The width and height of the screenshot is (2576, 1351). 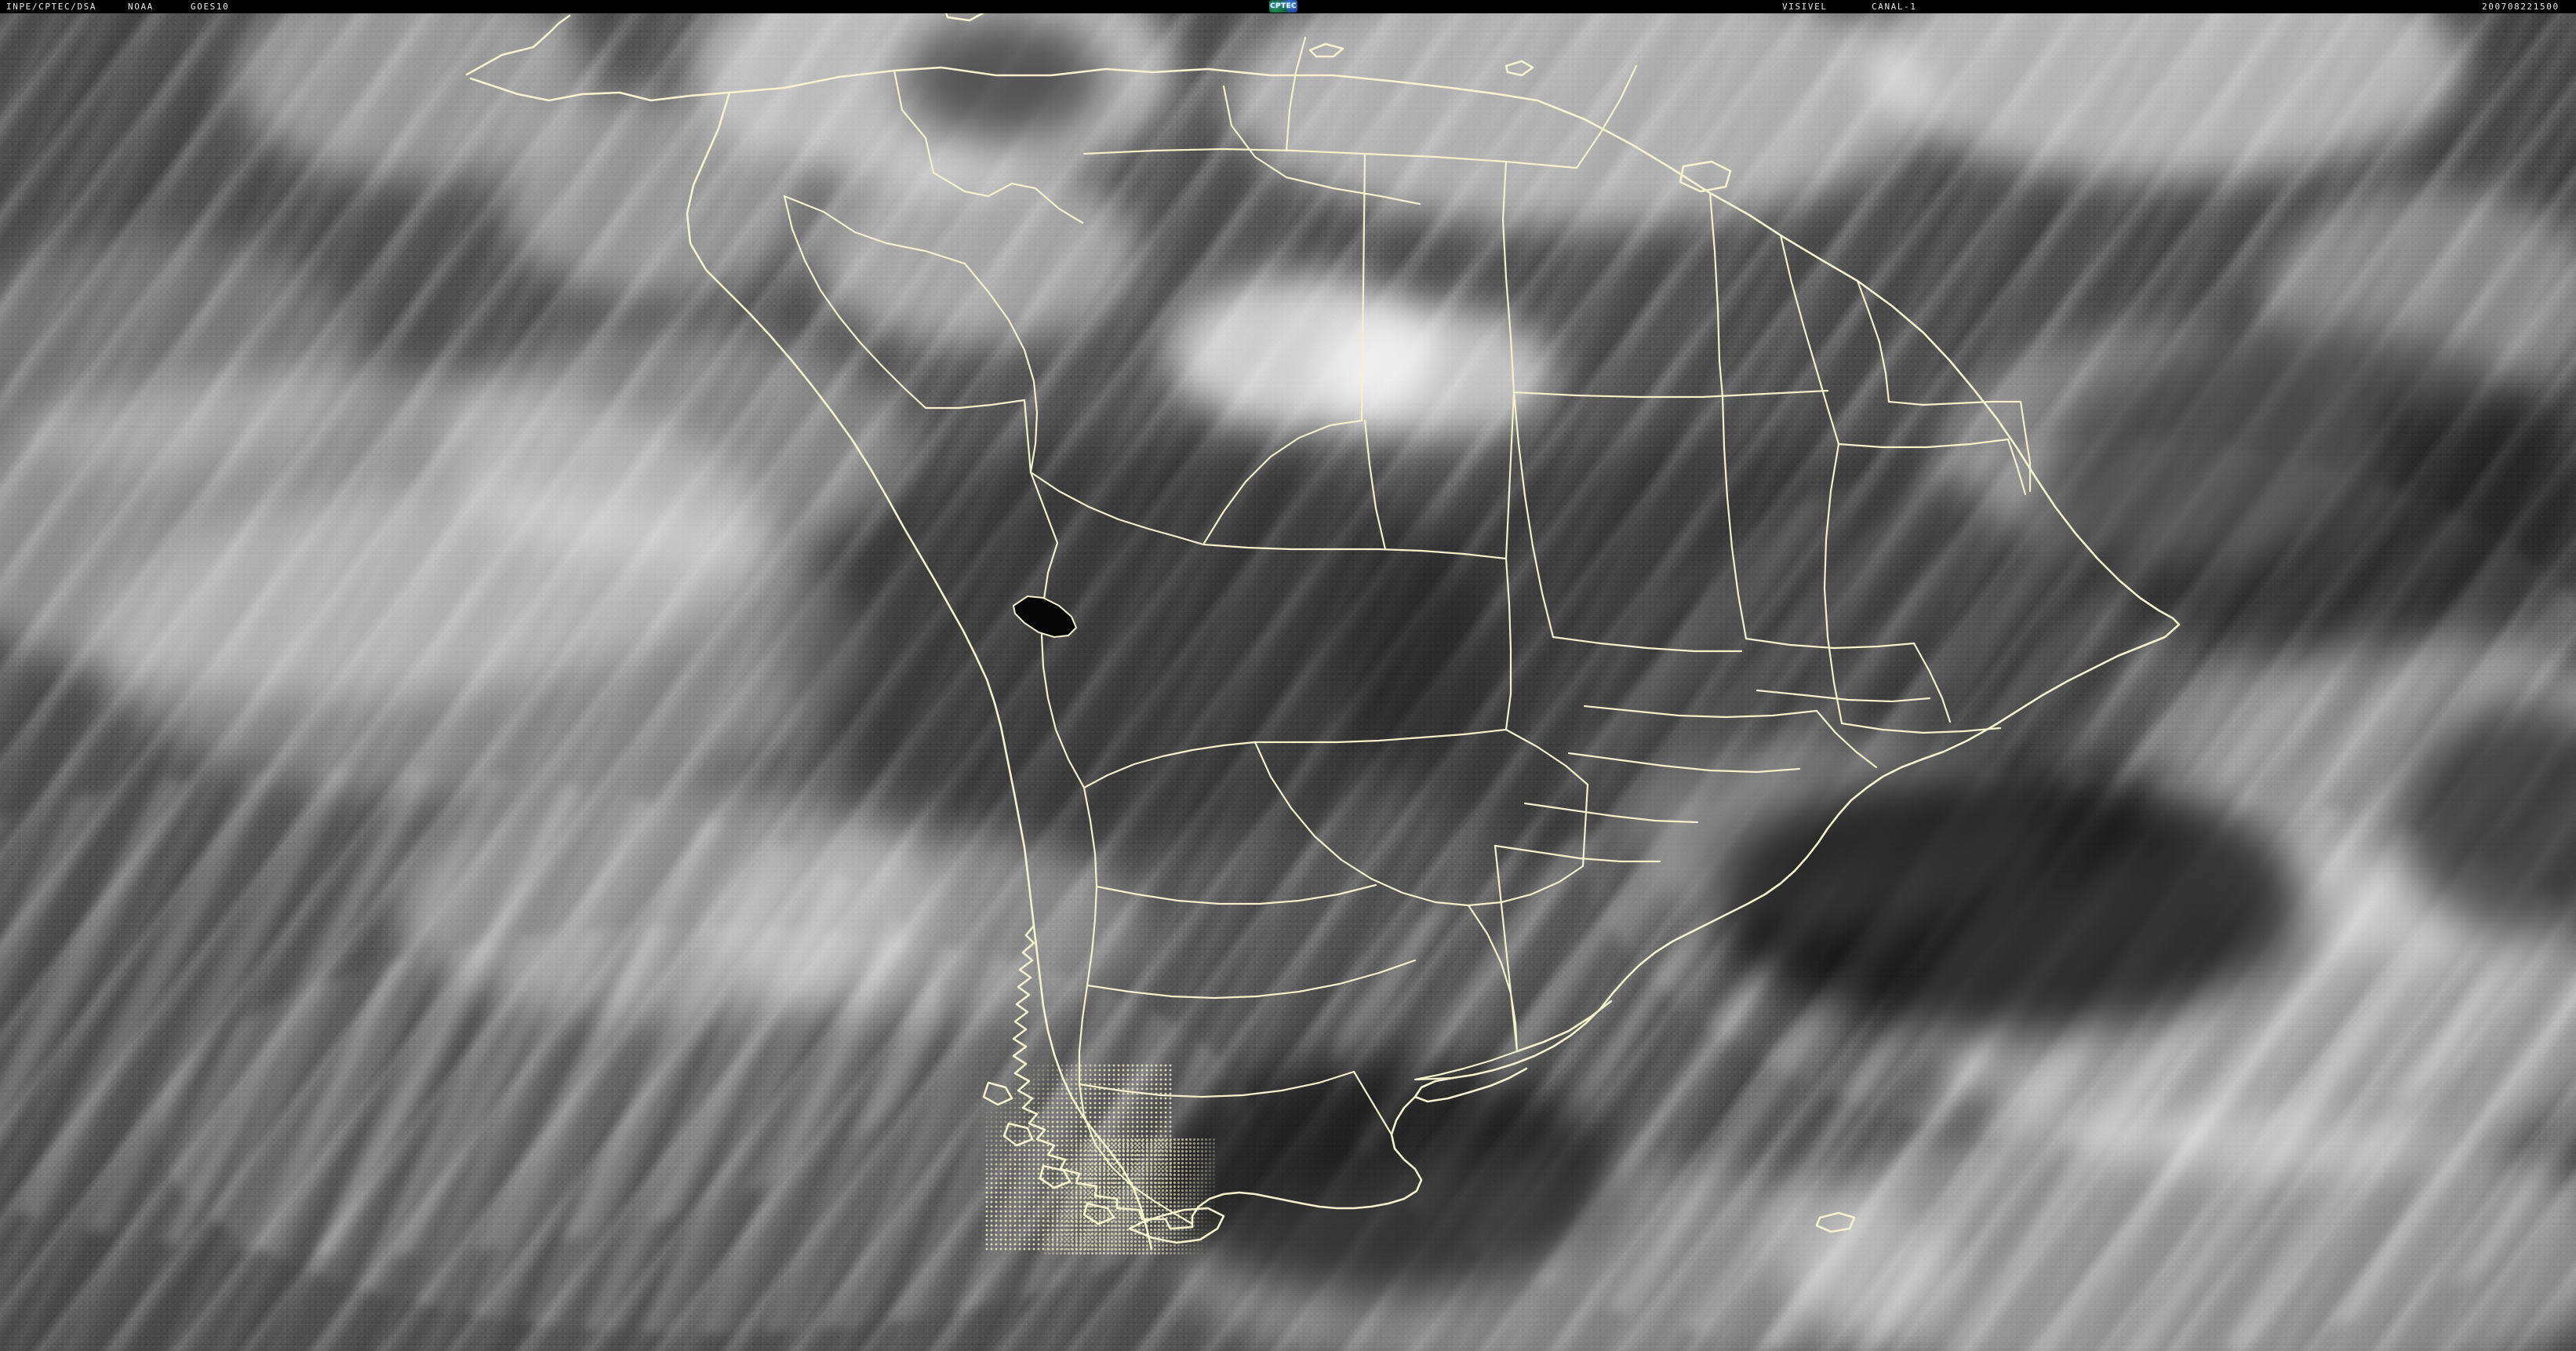 I want to click on header-channel-type-label: VISIVEL, so click(x=1805, y=7).